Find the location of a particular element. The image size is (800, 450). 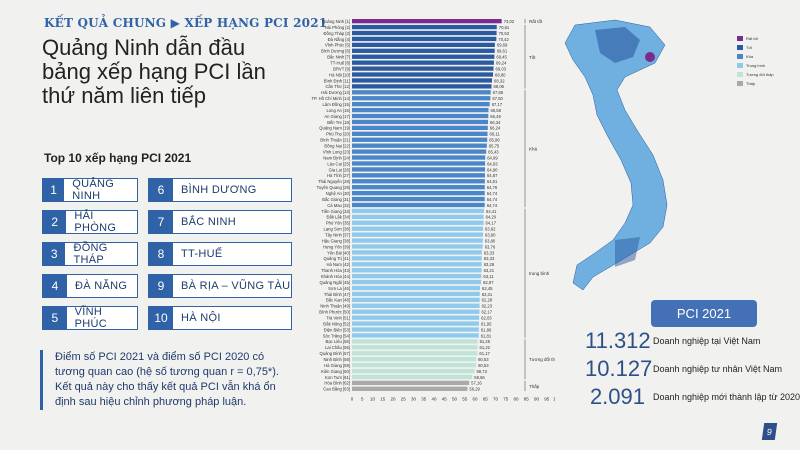

x-tick-label: 15 is located at coordinates (383, 399).